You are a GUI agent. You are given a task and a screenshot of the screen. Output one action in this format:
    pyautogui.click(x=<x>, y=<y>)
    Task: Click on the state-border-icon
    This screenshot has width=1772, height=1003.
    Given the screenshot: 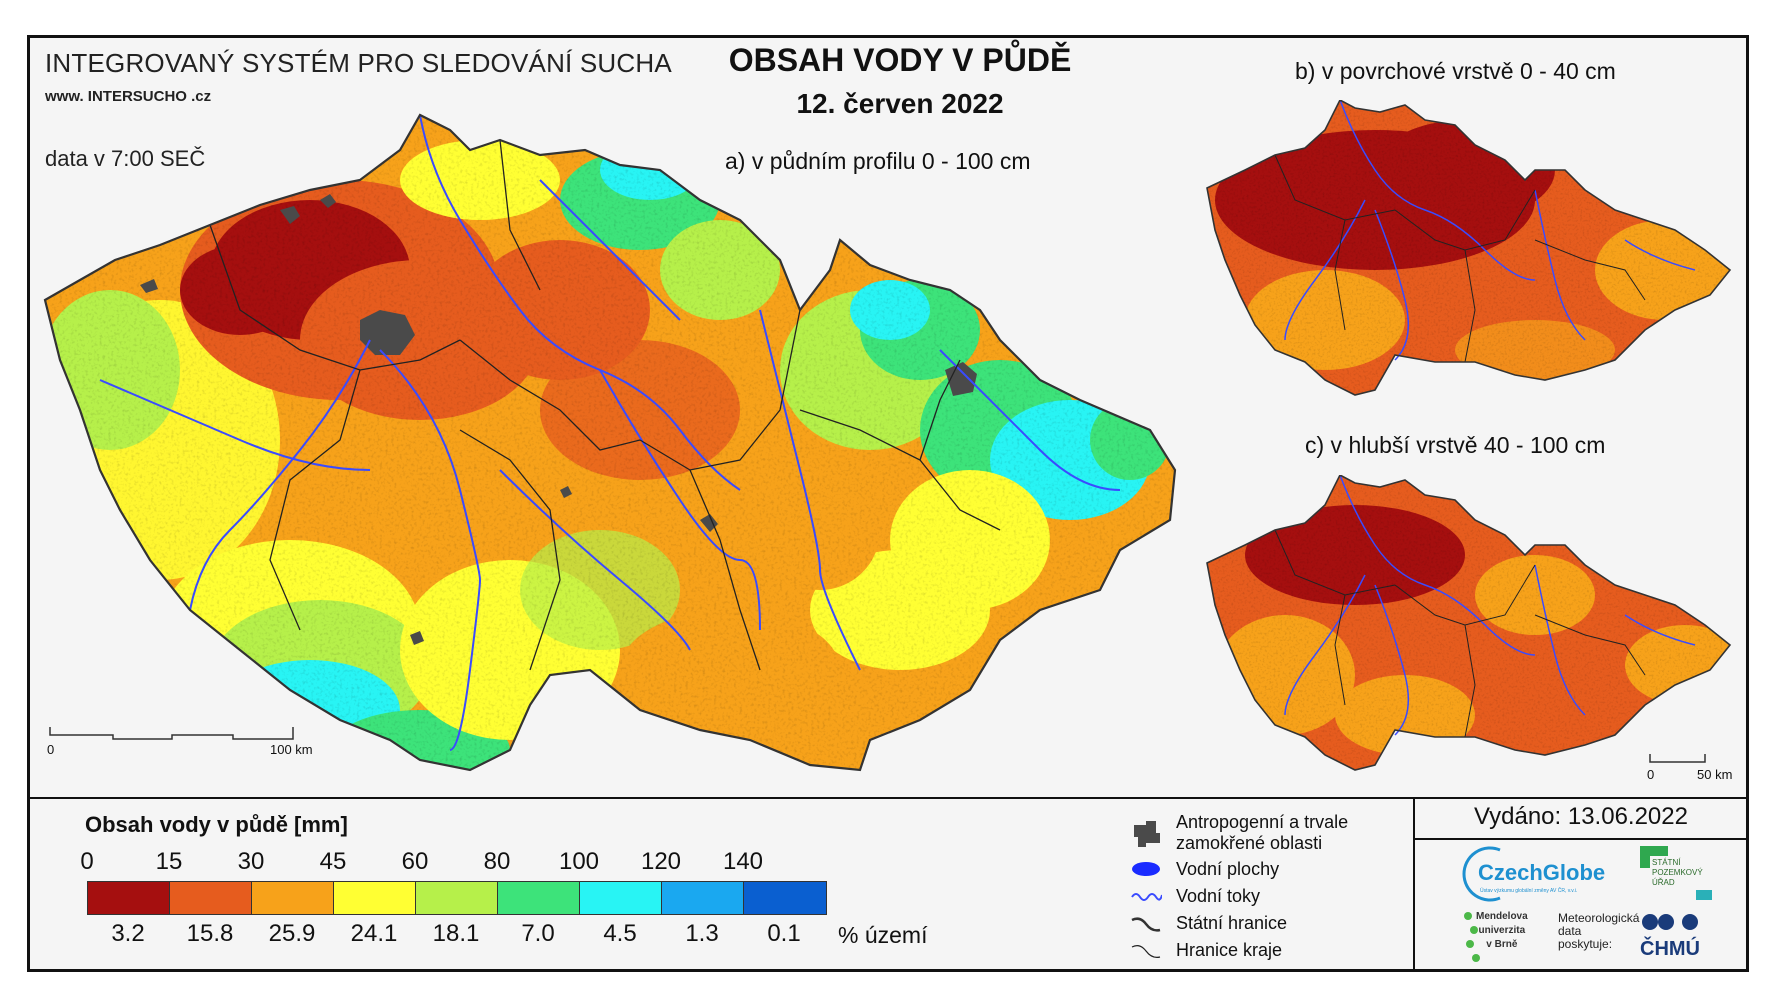 What is the action you would take?
    pyautogui.click(x=1146, y=924)
    